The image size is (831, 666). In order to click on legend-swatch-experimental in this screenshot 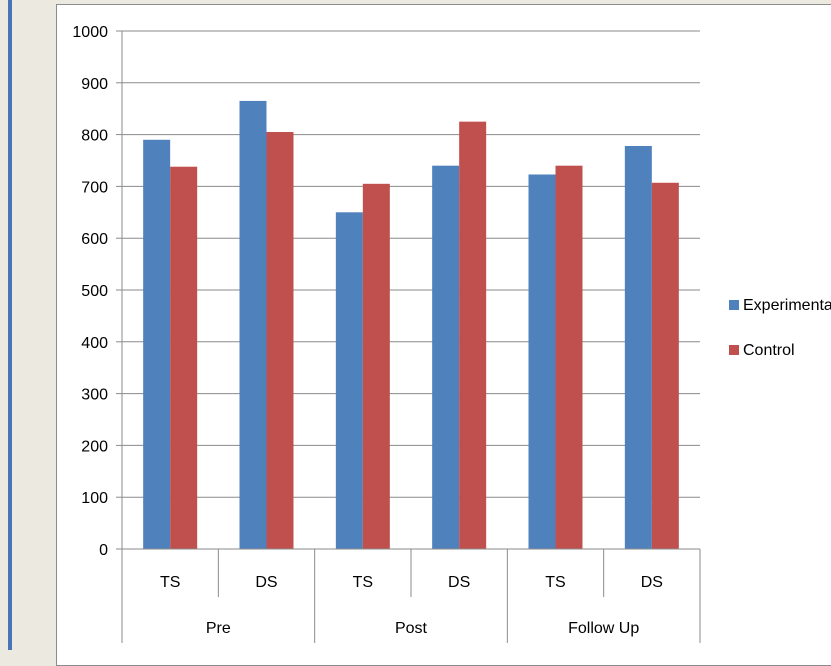, I will do `click(734, 305)`.